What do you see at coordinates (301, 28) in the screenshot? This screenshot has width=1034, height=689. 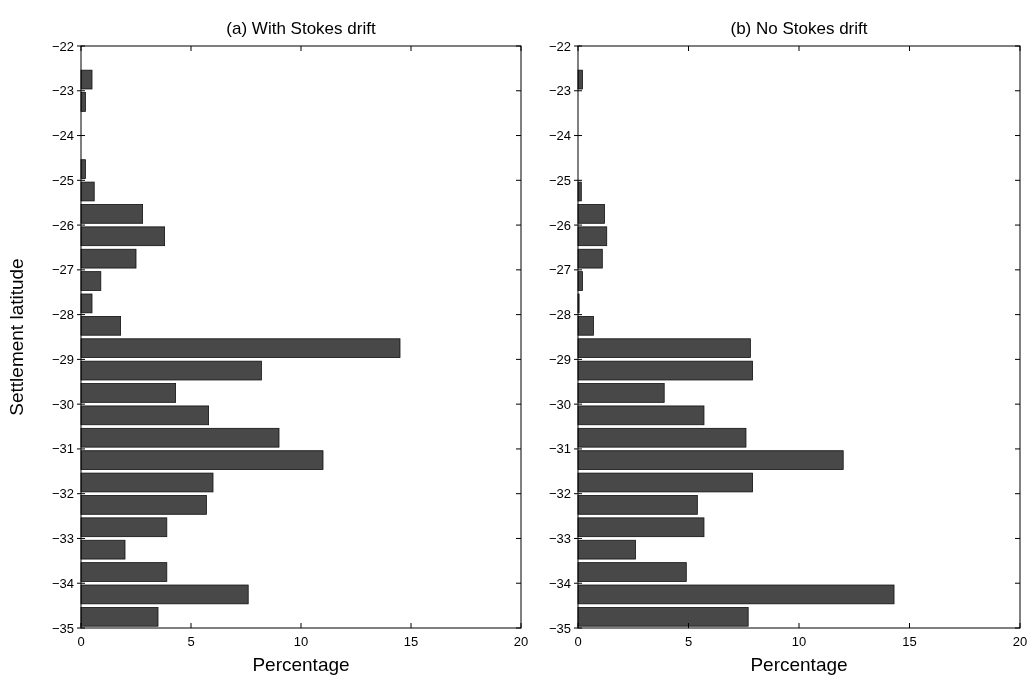 I see `chart-title: (a) With Stokes drift` at bounding box center [301, 28].